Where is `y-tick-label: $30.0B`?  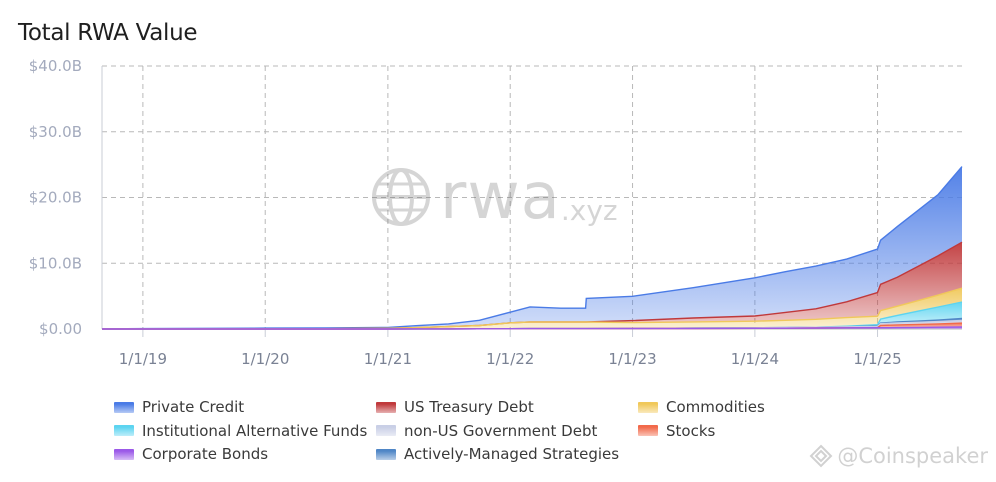
y-tick-label: $30.0B is located at coordinates (55, 132).